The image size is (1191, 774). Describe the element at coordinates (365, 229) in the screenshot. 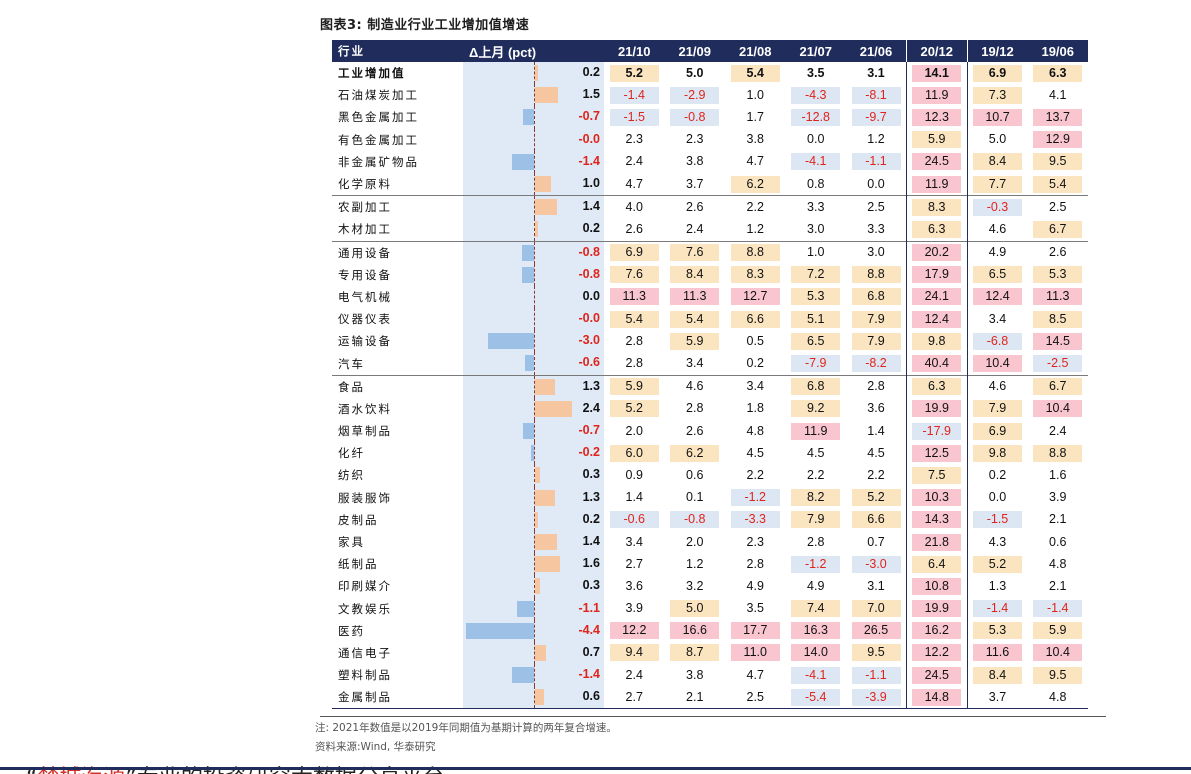

I see `industry-name: 木材加工` at that location.